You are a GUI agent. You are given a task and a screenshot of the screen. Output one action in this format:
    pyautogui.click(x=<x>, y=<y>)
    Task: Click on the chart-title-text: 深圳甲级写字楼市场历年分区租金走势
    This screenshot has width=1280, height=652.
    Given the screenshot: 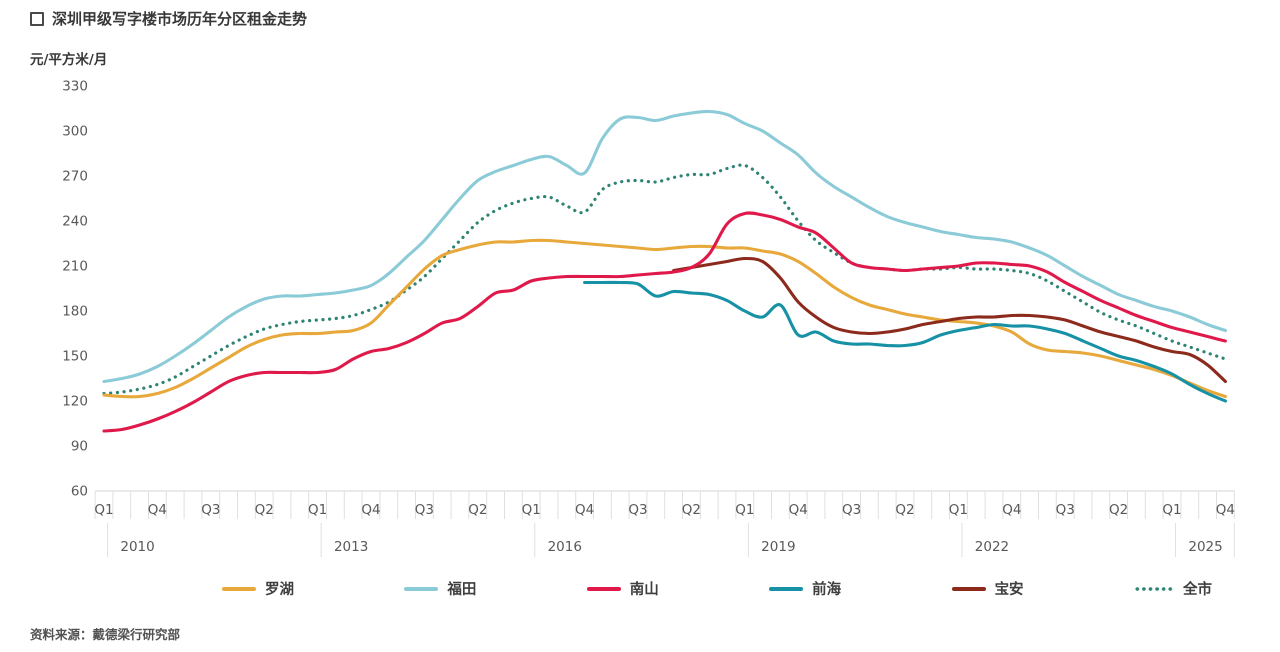 What is the action you would take?
    pyautogui.click(x=180, y=19)
    